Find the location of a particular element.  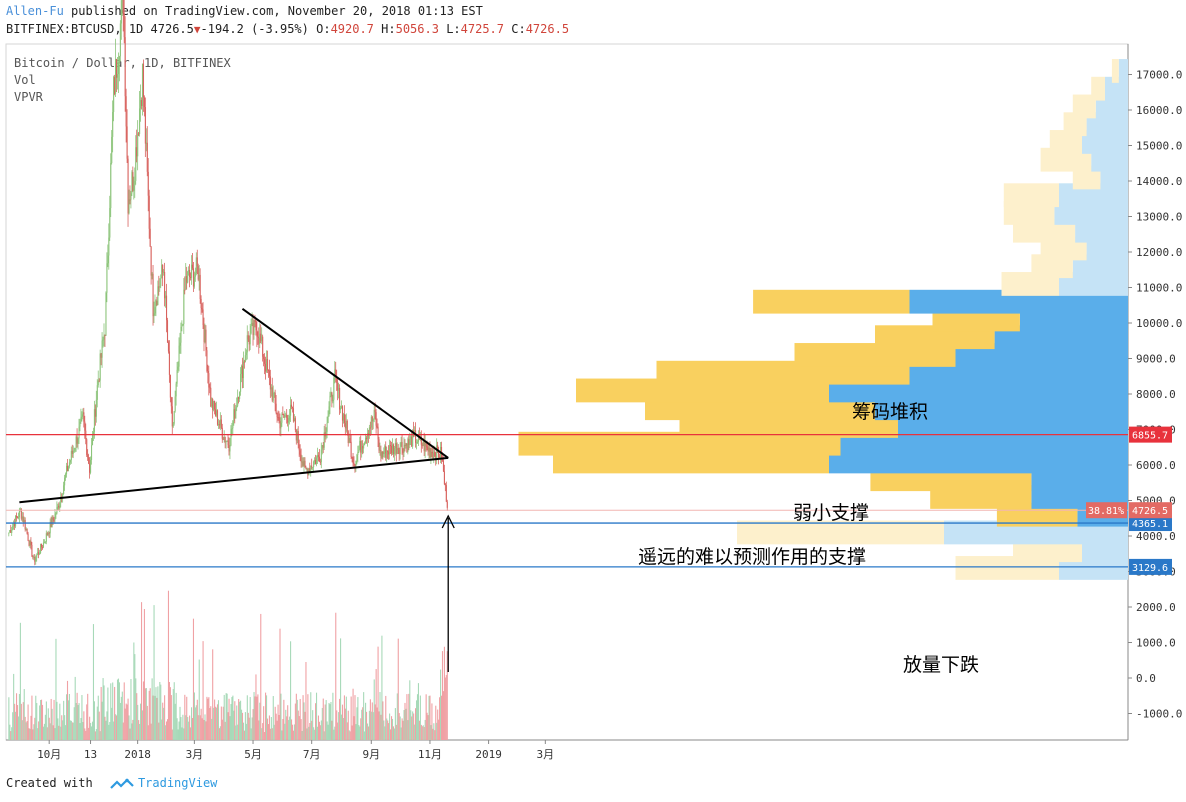

author-link: Allen-Fu is located at coordinates (35, 11).